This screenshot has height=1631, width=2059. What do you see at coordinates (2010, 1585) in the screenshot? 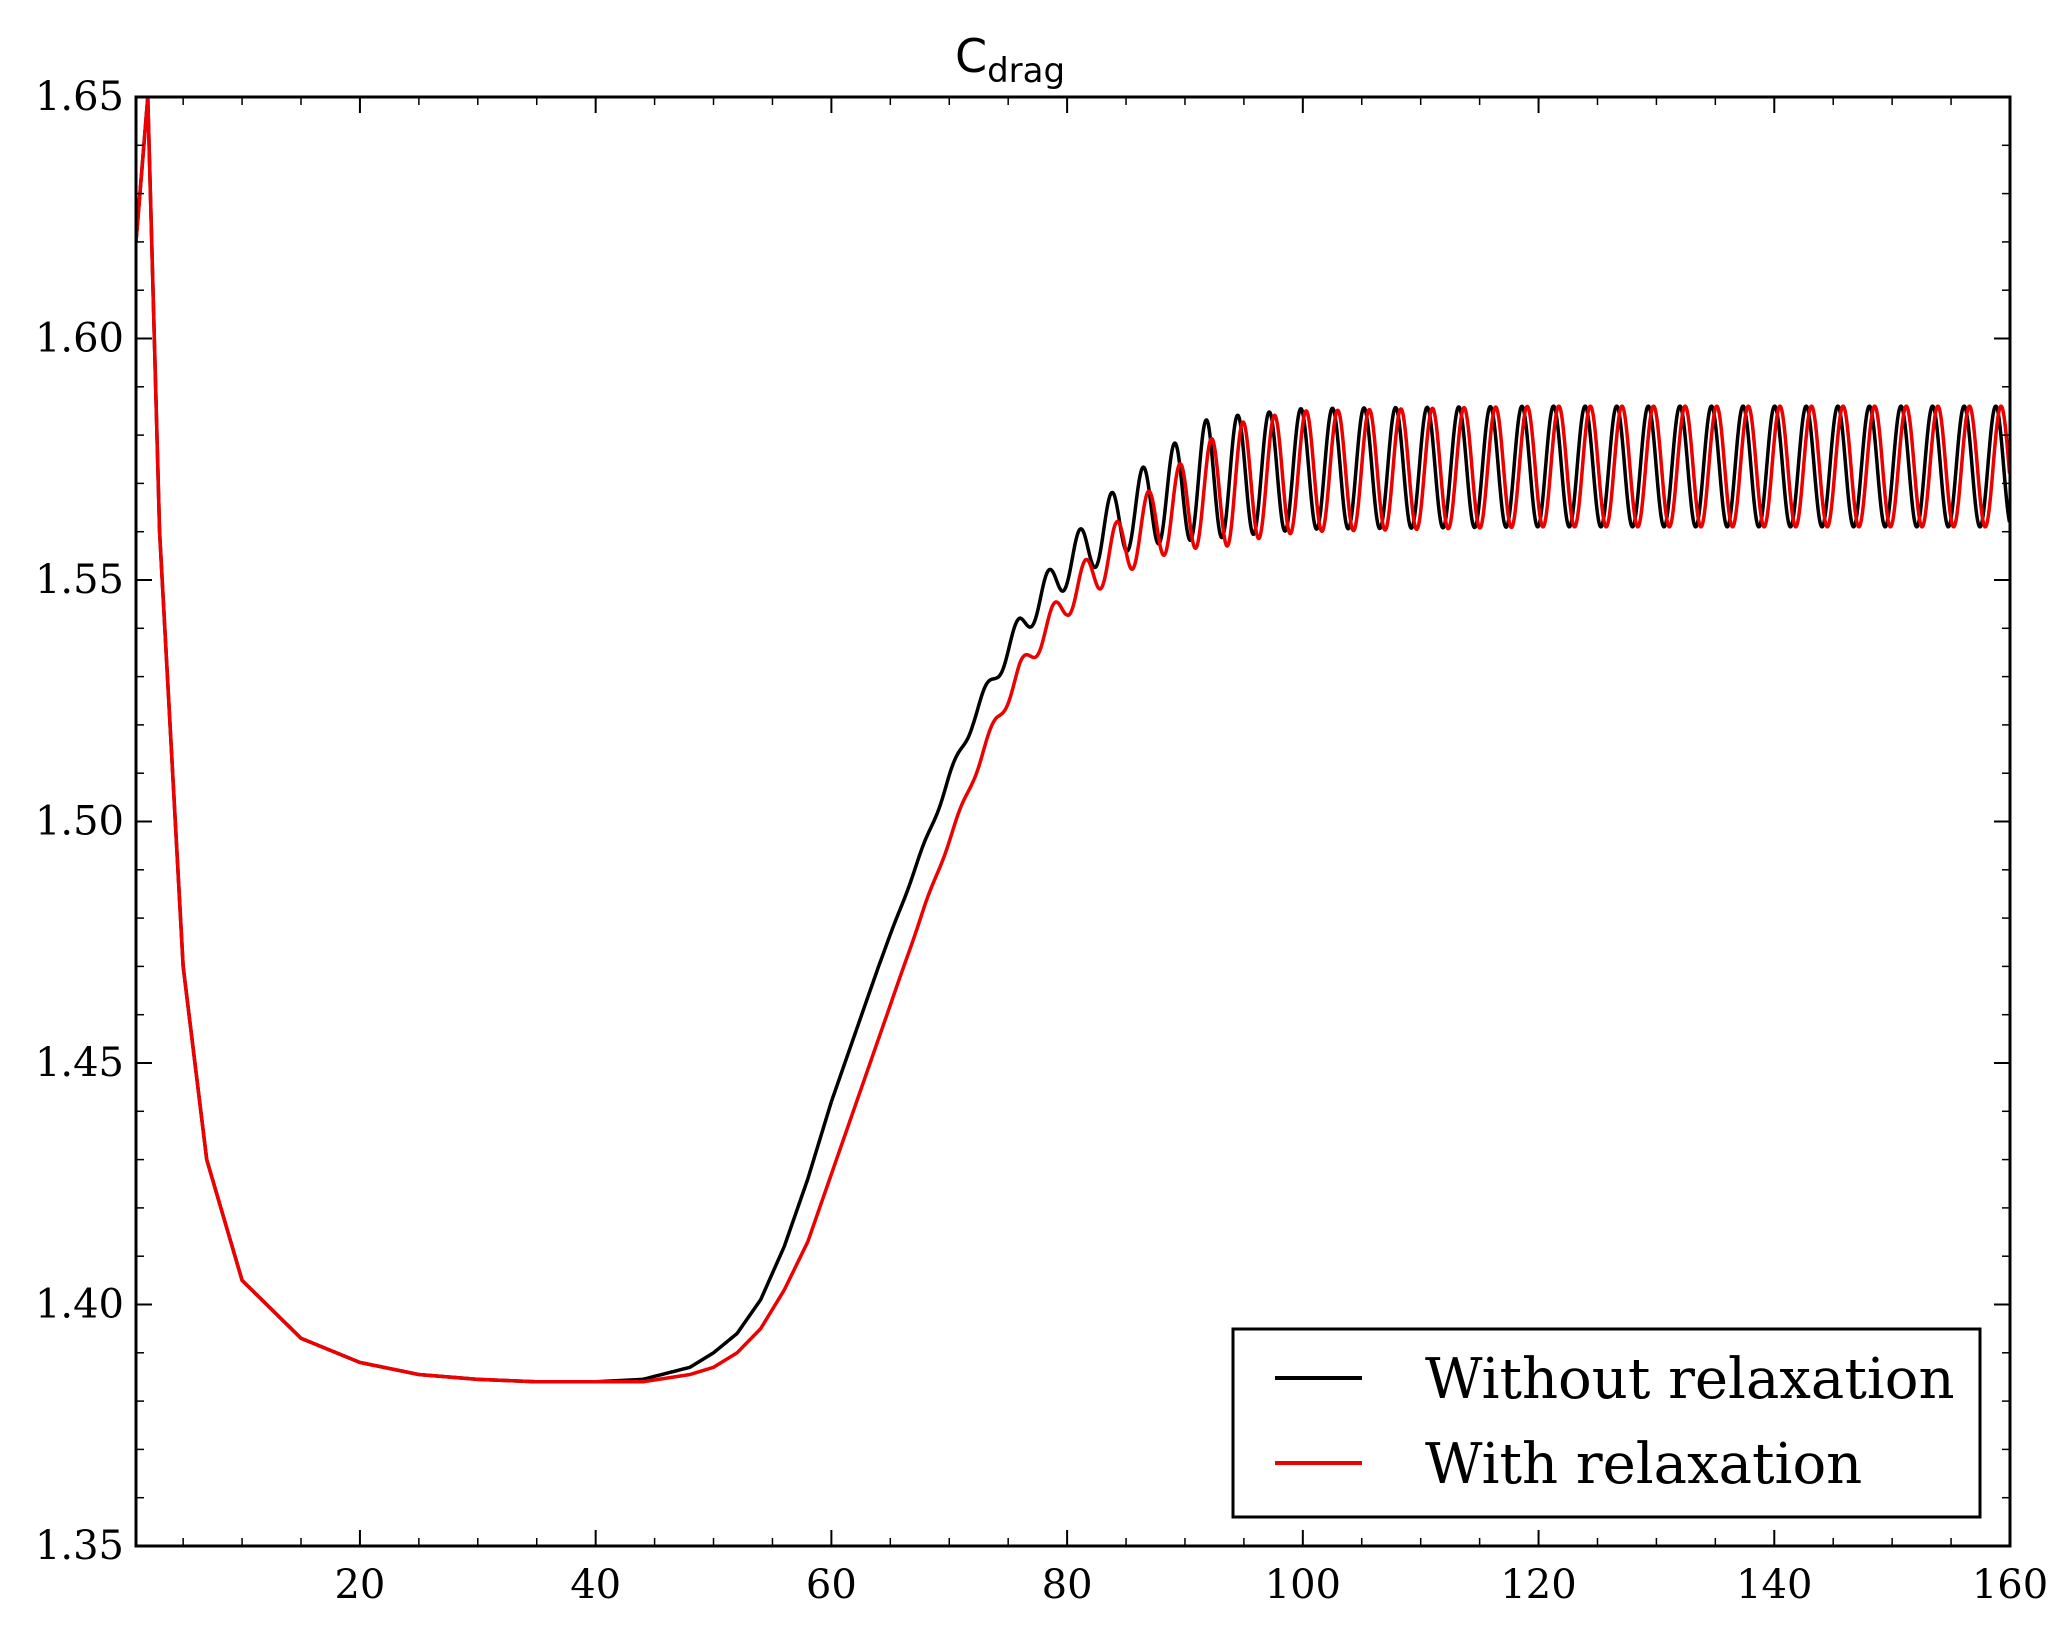
I see `x-tick-label-160: 160` at bounding box center [2010, 1585].